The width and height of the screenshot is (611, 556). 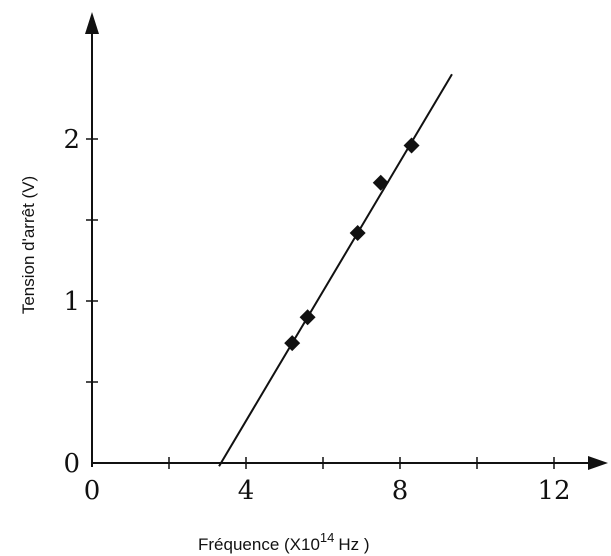 What do you see at coordinates (259, 544) in the screenshot?
I see `x-axis-title-main: Fréquence (X10` at bounding box center [259, 544].